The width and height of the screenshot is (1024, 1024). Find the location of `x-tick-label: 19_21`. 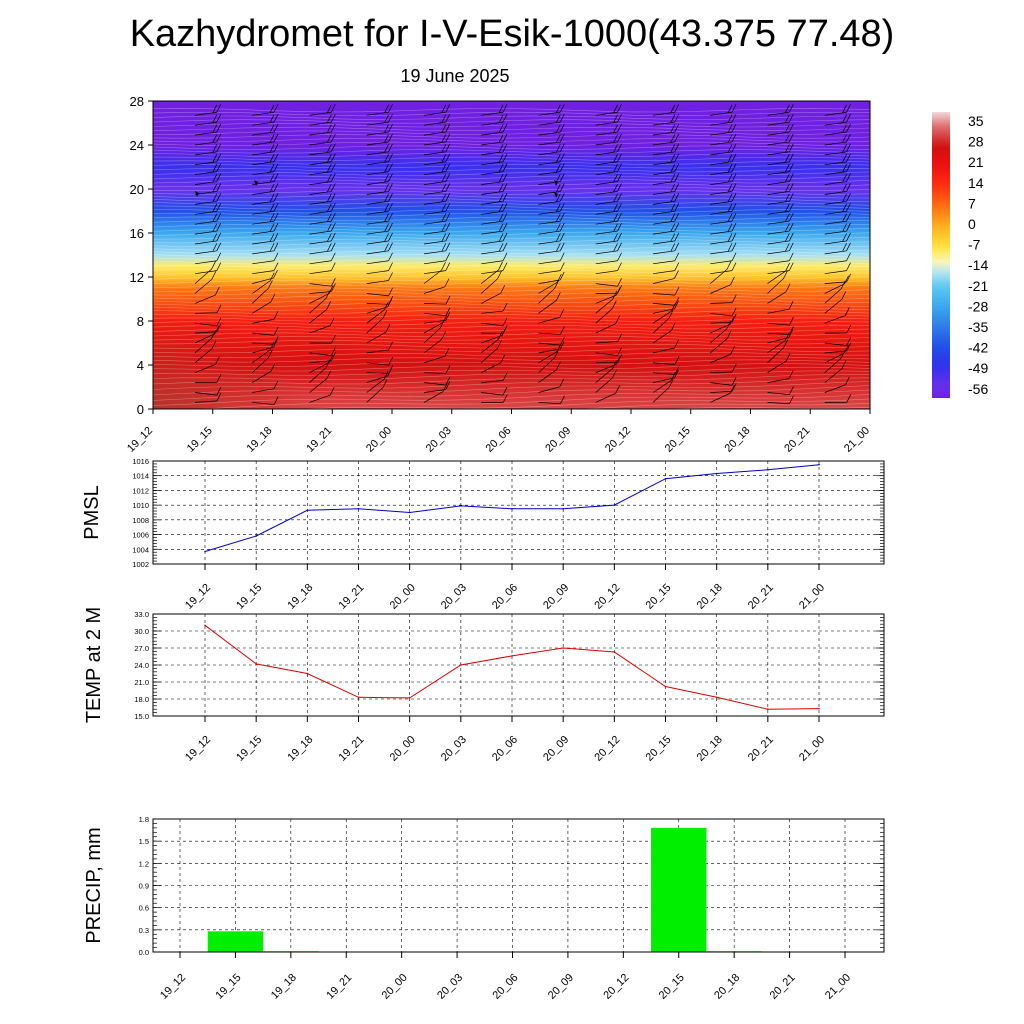

x-tick-label: 19_21 is located at coordinates (339, 987).